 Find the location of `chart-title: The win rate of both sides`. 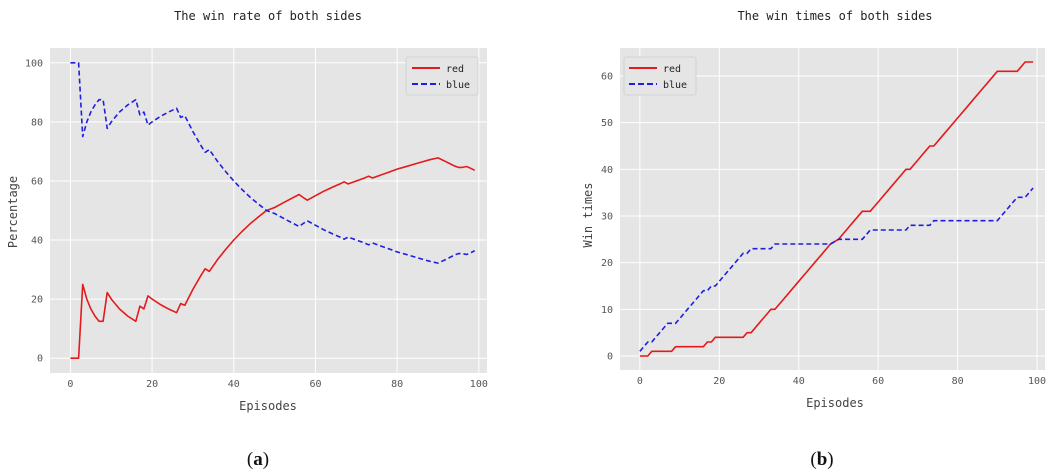

chart-title: The win rate of both sides is located at coordinates (268, 16).